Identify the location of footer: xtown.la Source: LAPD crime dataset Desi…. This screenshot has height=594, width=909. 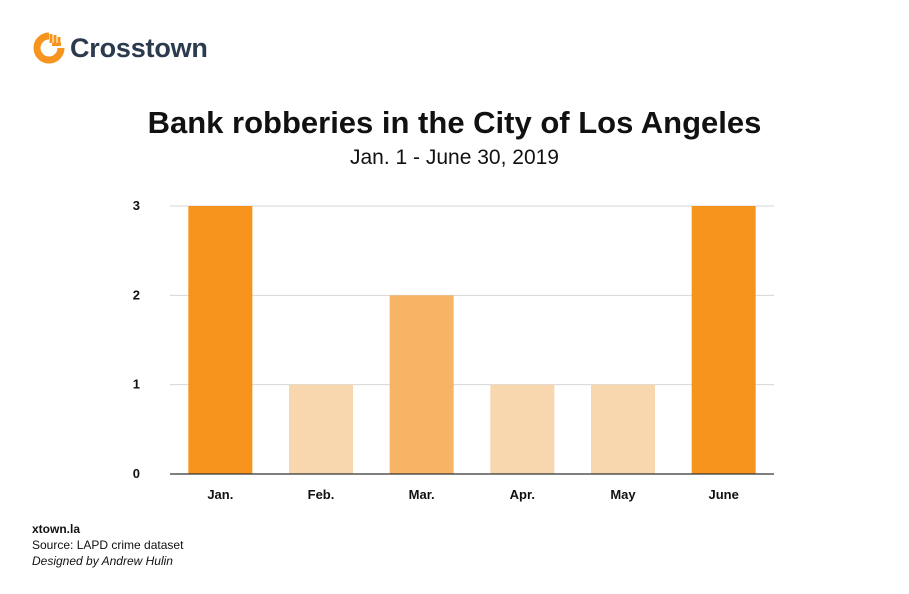
(107, 545).